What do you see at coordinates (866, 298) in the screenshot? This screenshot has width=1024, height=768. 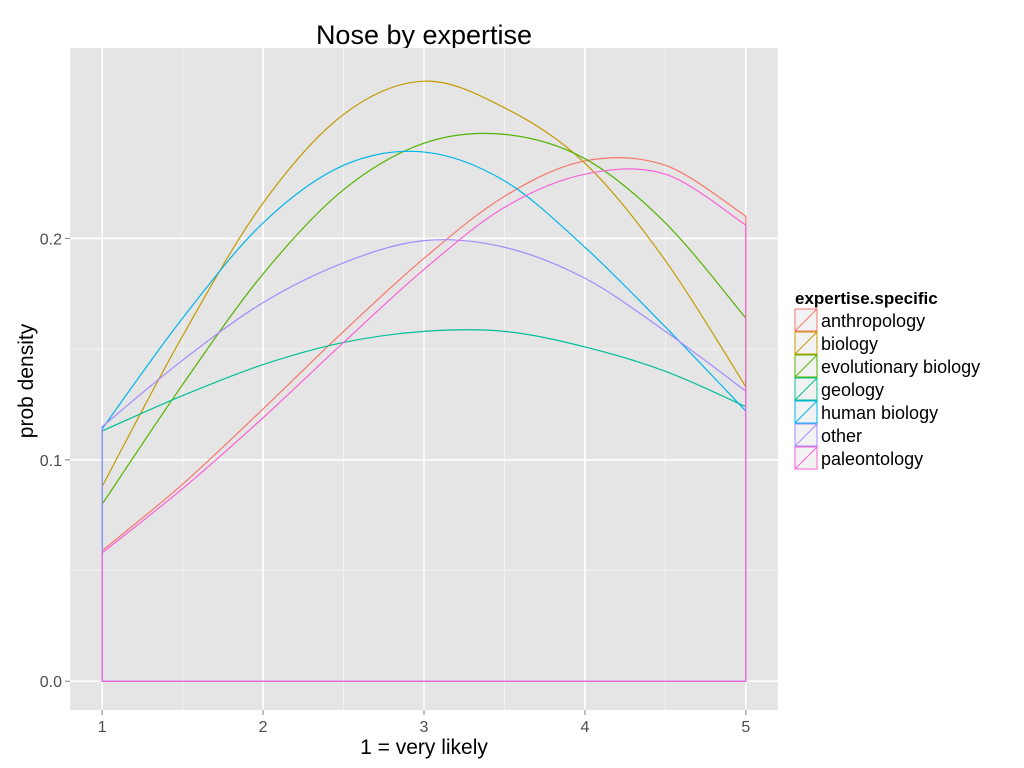 I see `legend-title: expertise.specific` at bounding box center [866, 298].